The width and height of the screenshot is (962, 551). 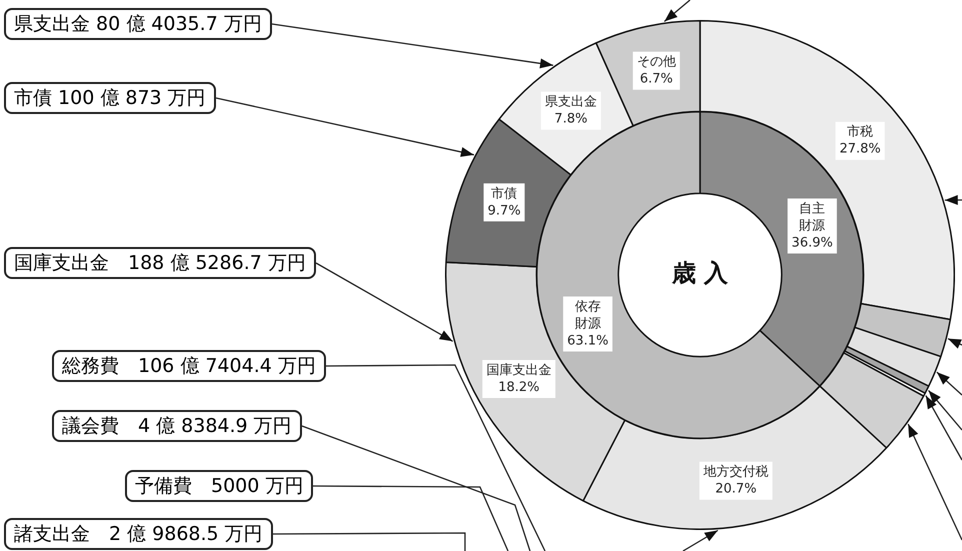 What do you see at coordinates (736, 489) in the screenshot?
I see `data-label: 20.7%` at bounding box center [736, 489].